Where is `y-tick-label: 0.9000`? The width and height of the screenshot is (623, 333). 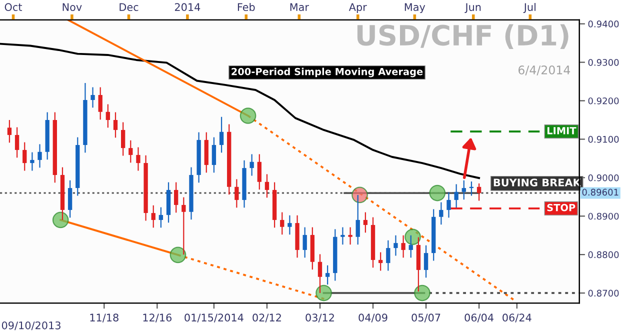
y-tick-label: 0.9000 is located at coordinates (603, 178).